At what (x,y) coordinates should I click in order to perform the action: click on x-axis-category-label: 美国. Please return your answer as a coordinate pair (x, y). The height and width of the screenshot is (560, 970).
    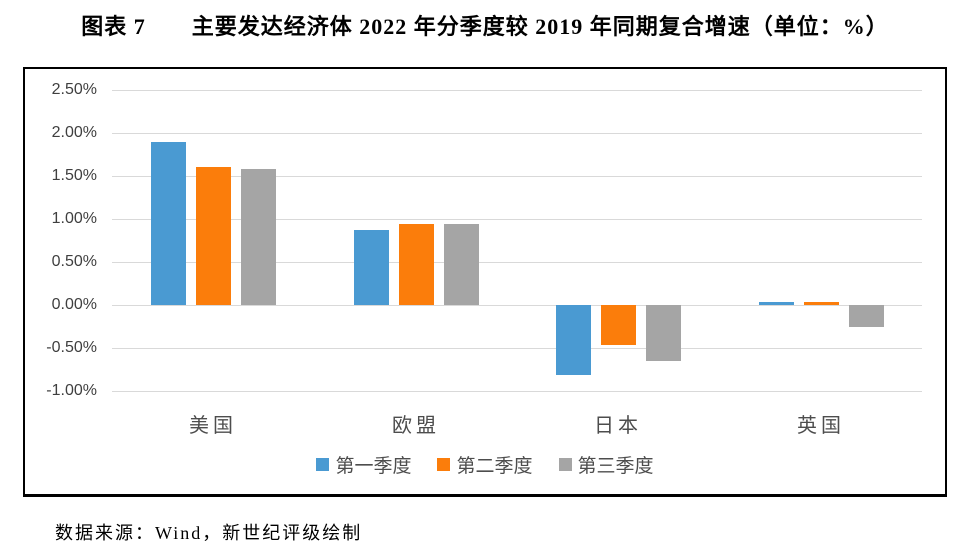
    Looking at the image, I should click on (213, 426).